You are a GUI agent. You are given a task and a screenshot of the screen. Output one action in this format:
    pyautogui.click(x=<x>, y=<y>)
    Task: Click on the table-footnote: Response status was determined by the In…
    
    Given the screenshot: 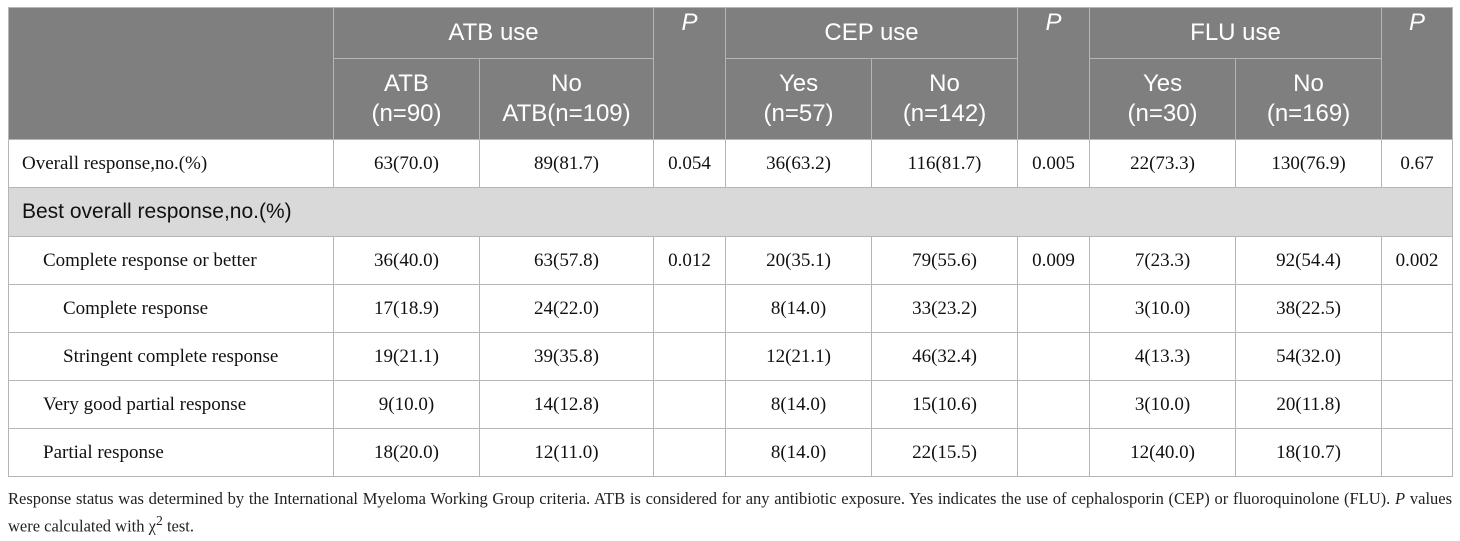 What is the action you would take?
    pyautogui.click(x=730, y=513)
    